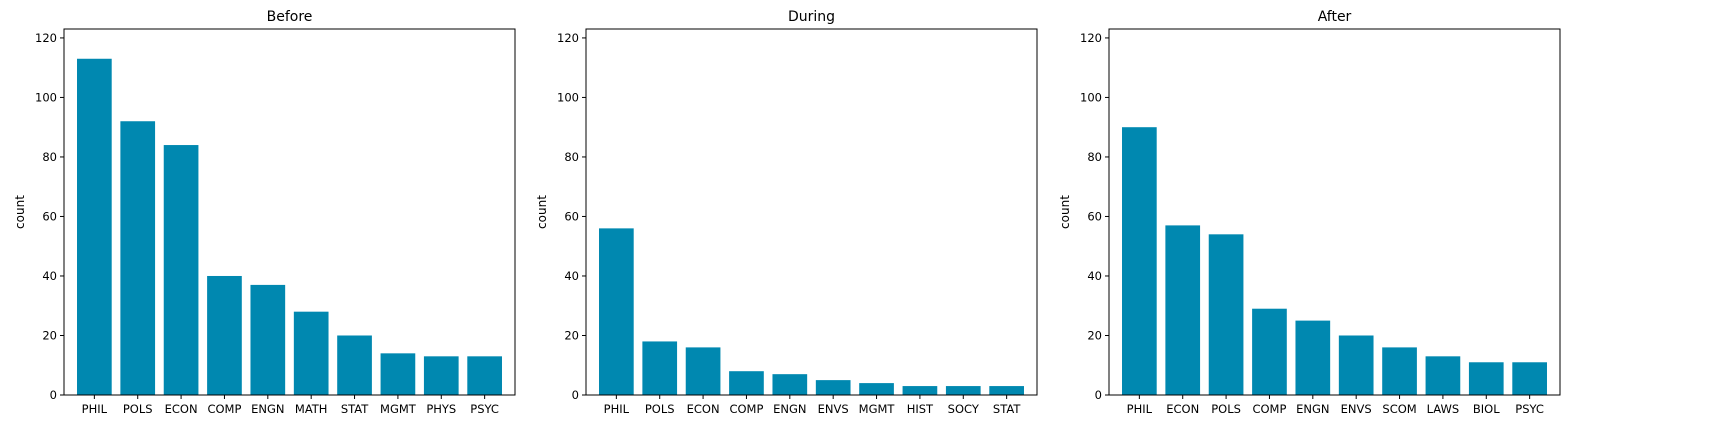 Image resolution: width=1713 pixels, height=435 pixels. I want to click on bar-during-stat, so click(1006, 390).